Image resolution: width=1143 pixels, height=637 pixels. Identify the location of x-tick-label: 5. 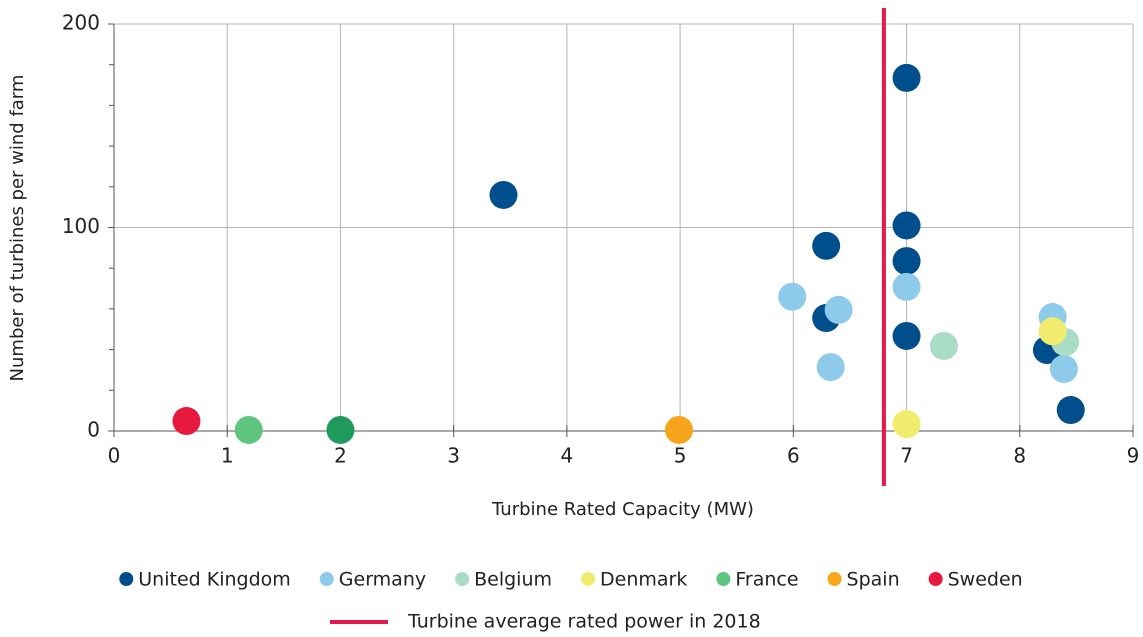
(680, 456).